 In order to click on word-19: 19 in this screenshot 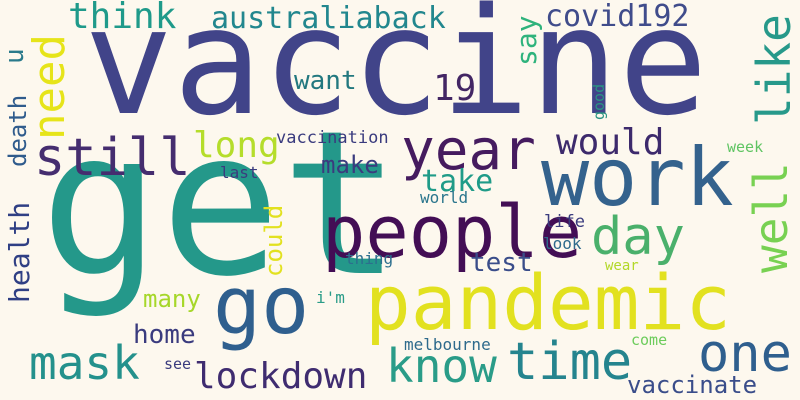, I will do `click(455, 88)`.